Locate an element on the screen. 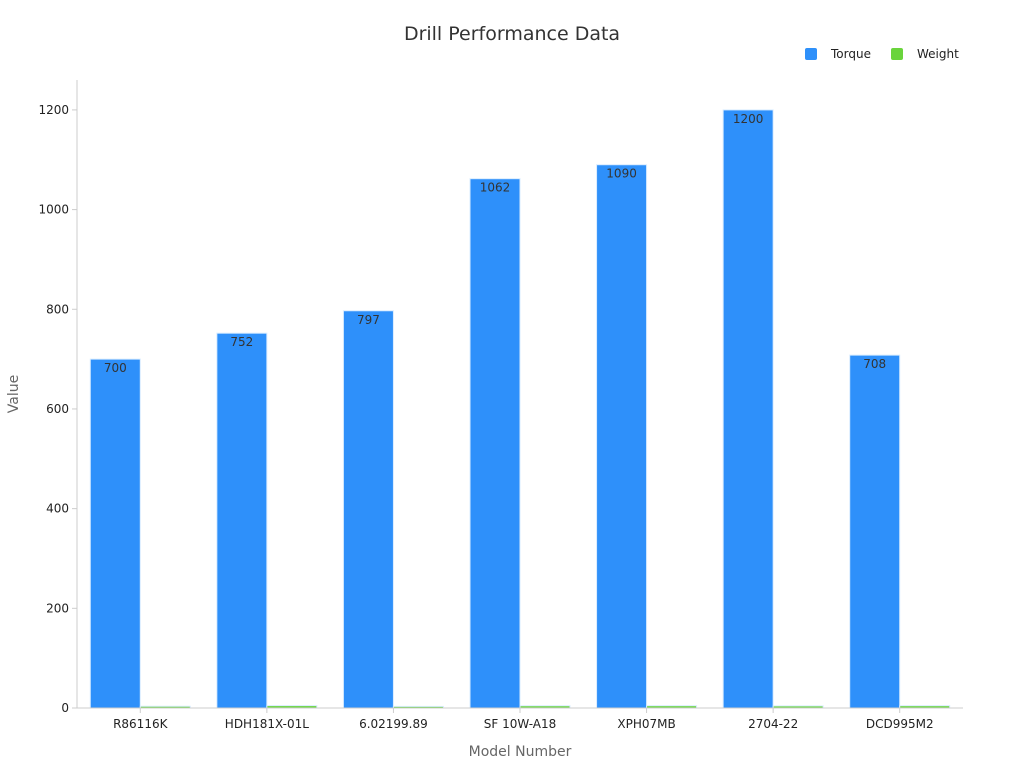 The height and width of the screenshot is (768, 1024). legend-label-weight: Weight is located at coordinates (938, 54).